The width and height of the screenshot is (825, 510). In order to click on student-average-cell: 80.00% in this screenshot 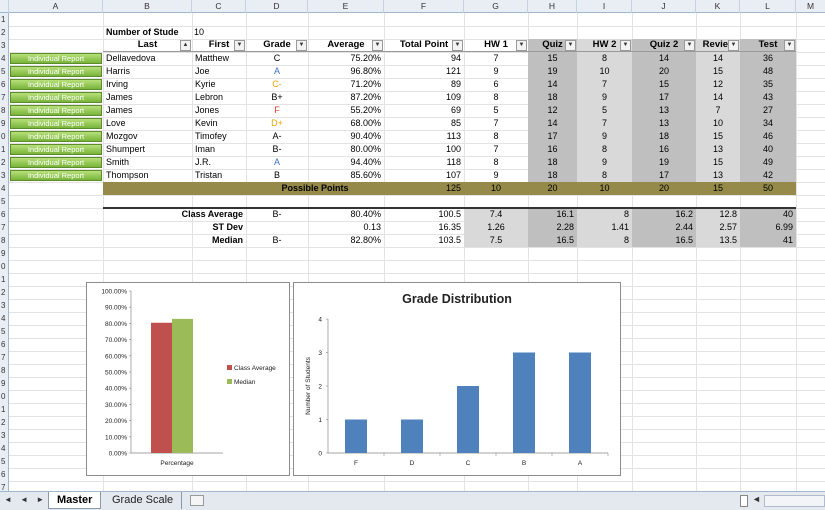, I will do `click(365, 149)`.